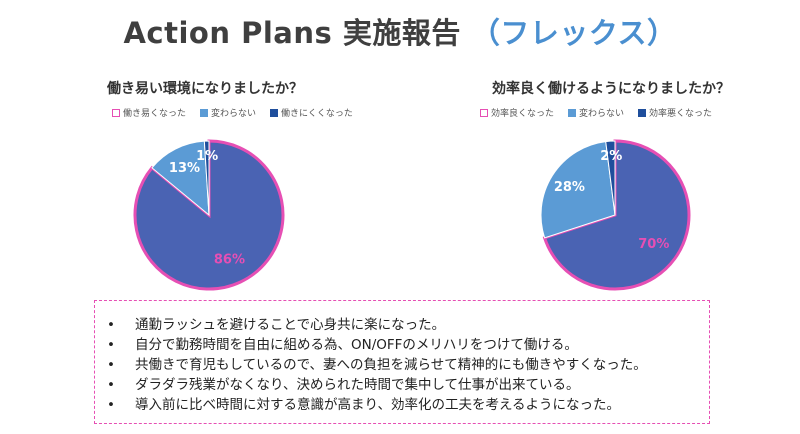 Image resolution: width=800 pixels, height=434 pixels. I want to click on legend-item: 効率悪くなった, so click(675, 112).